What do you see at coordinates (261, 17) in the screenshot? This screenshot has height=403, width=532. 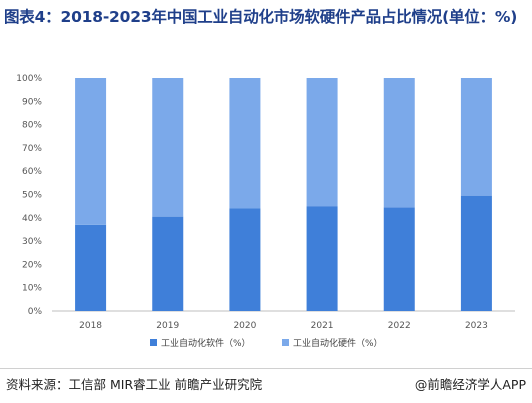 I see `chart-title: 图表4：2018-2023年中国工业自动化市场软硬件产品占比情况(单位：%)` at bounding box center [261, 17].